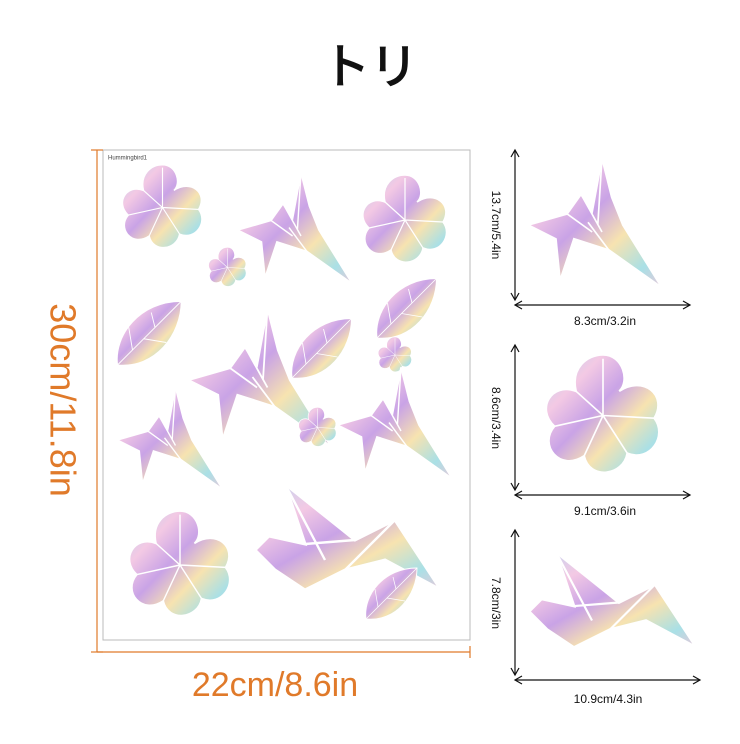  I want to click on sheet-label: Hummingbird1, so click(128, 159).